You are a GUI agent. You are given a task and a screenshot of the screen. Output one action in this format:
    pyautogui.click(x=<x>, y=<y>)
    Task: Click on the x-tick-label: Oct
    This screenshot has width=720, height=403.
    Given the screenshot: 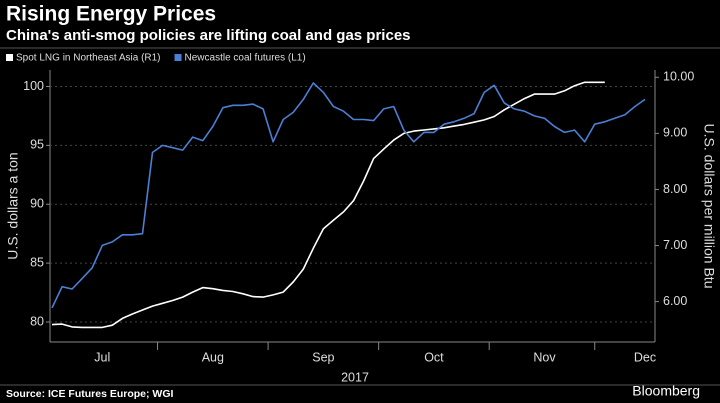 What is the action you would take?
    pyautogui.click(x=434, y=357)
    